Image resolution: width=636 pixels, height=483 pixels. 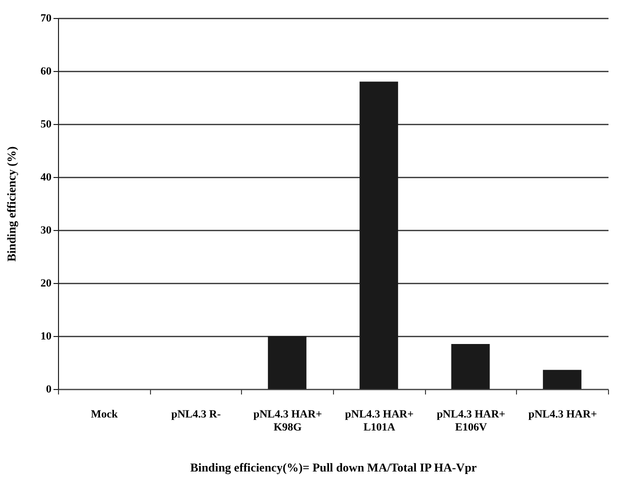 What do you see at coordinates (287, 421) in the screenshot?
I see `x-tick-label: pNL4.3 HAR+ K98G` at bounding box center [287, 421].